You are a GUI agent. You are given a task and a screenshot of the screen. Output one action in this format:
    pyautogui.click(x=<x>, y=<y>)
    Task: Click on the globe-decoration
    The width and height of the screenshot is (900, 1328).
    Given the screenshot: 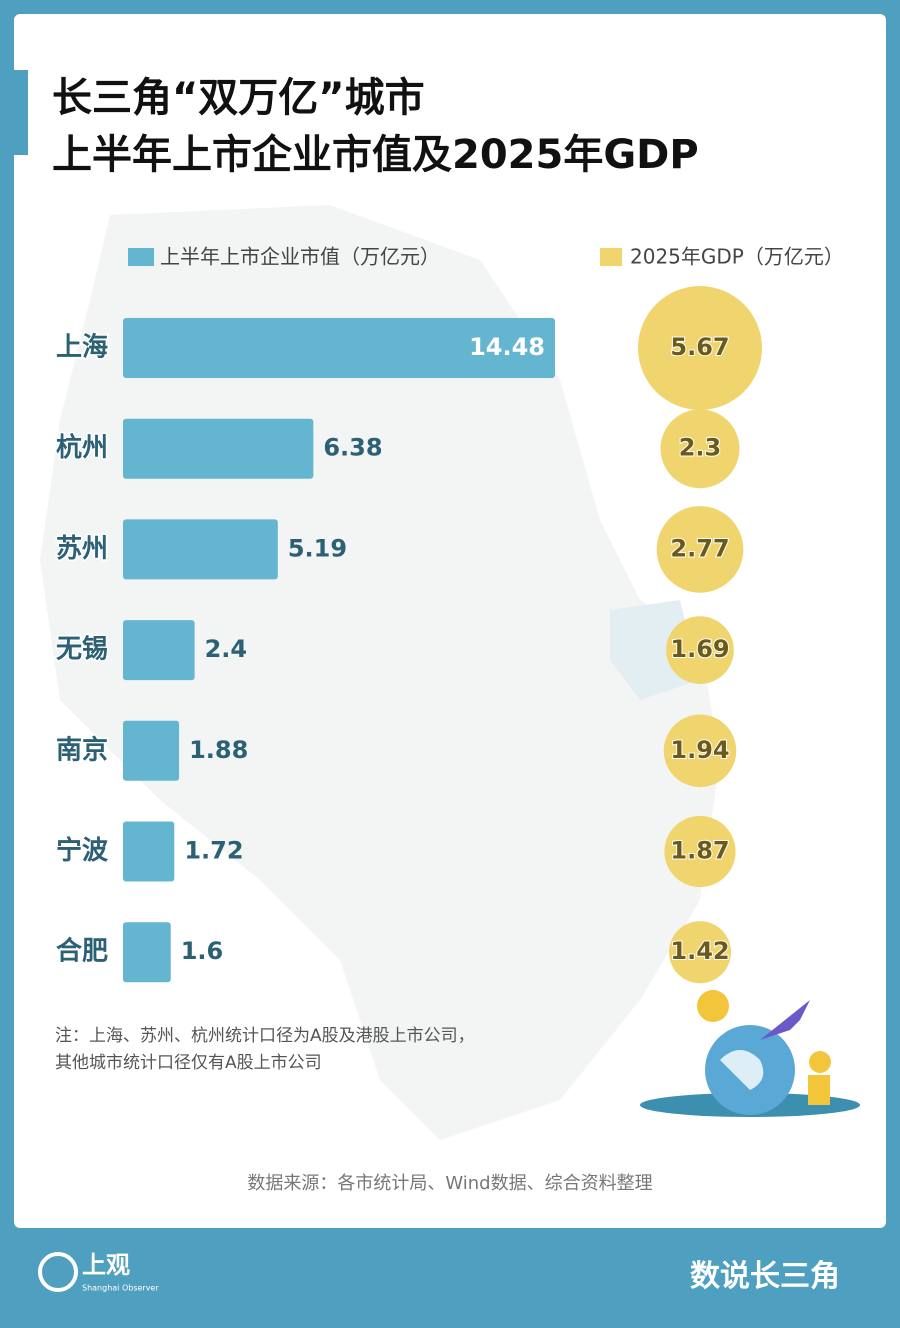 What is the action you would take?
    pyautogui.click(x=750, y=1053)
    